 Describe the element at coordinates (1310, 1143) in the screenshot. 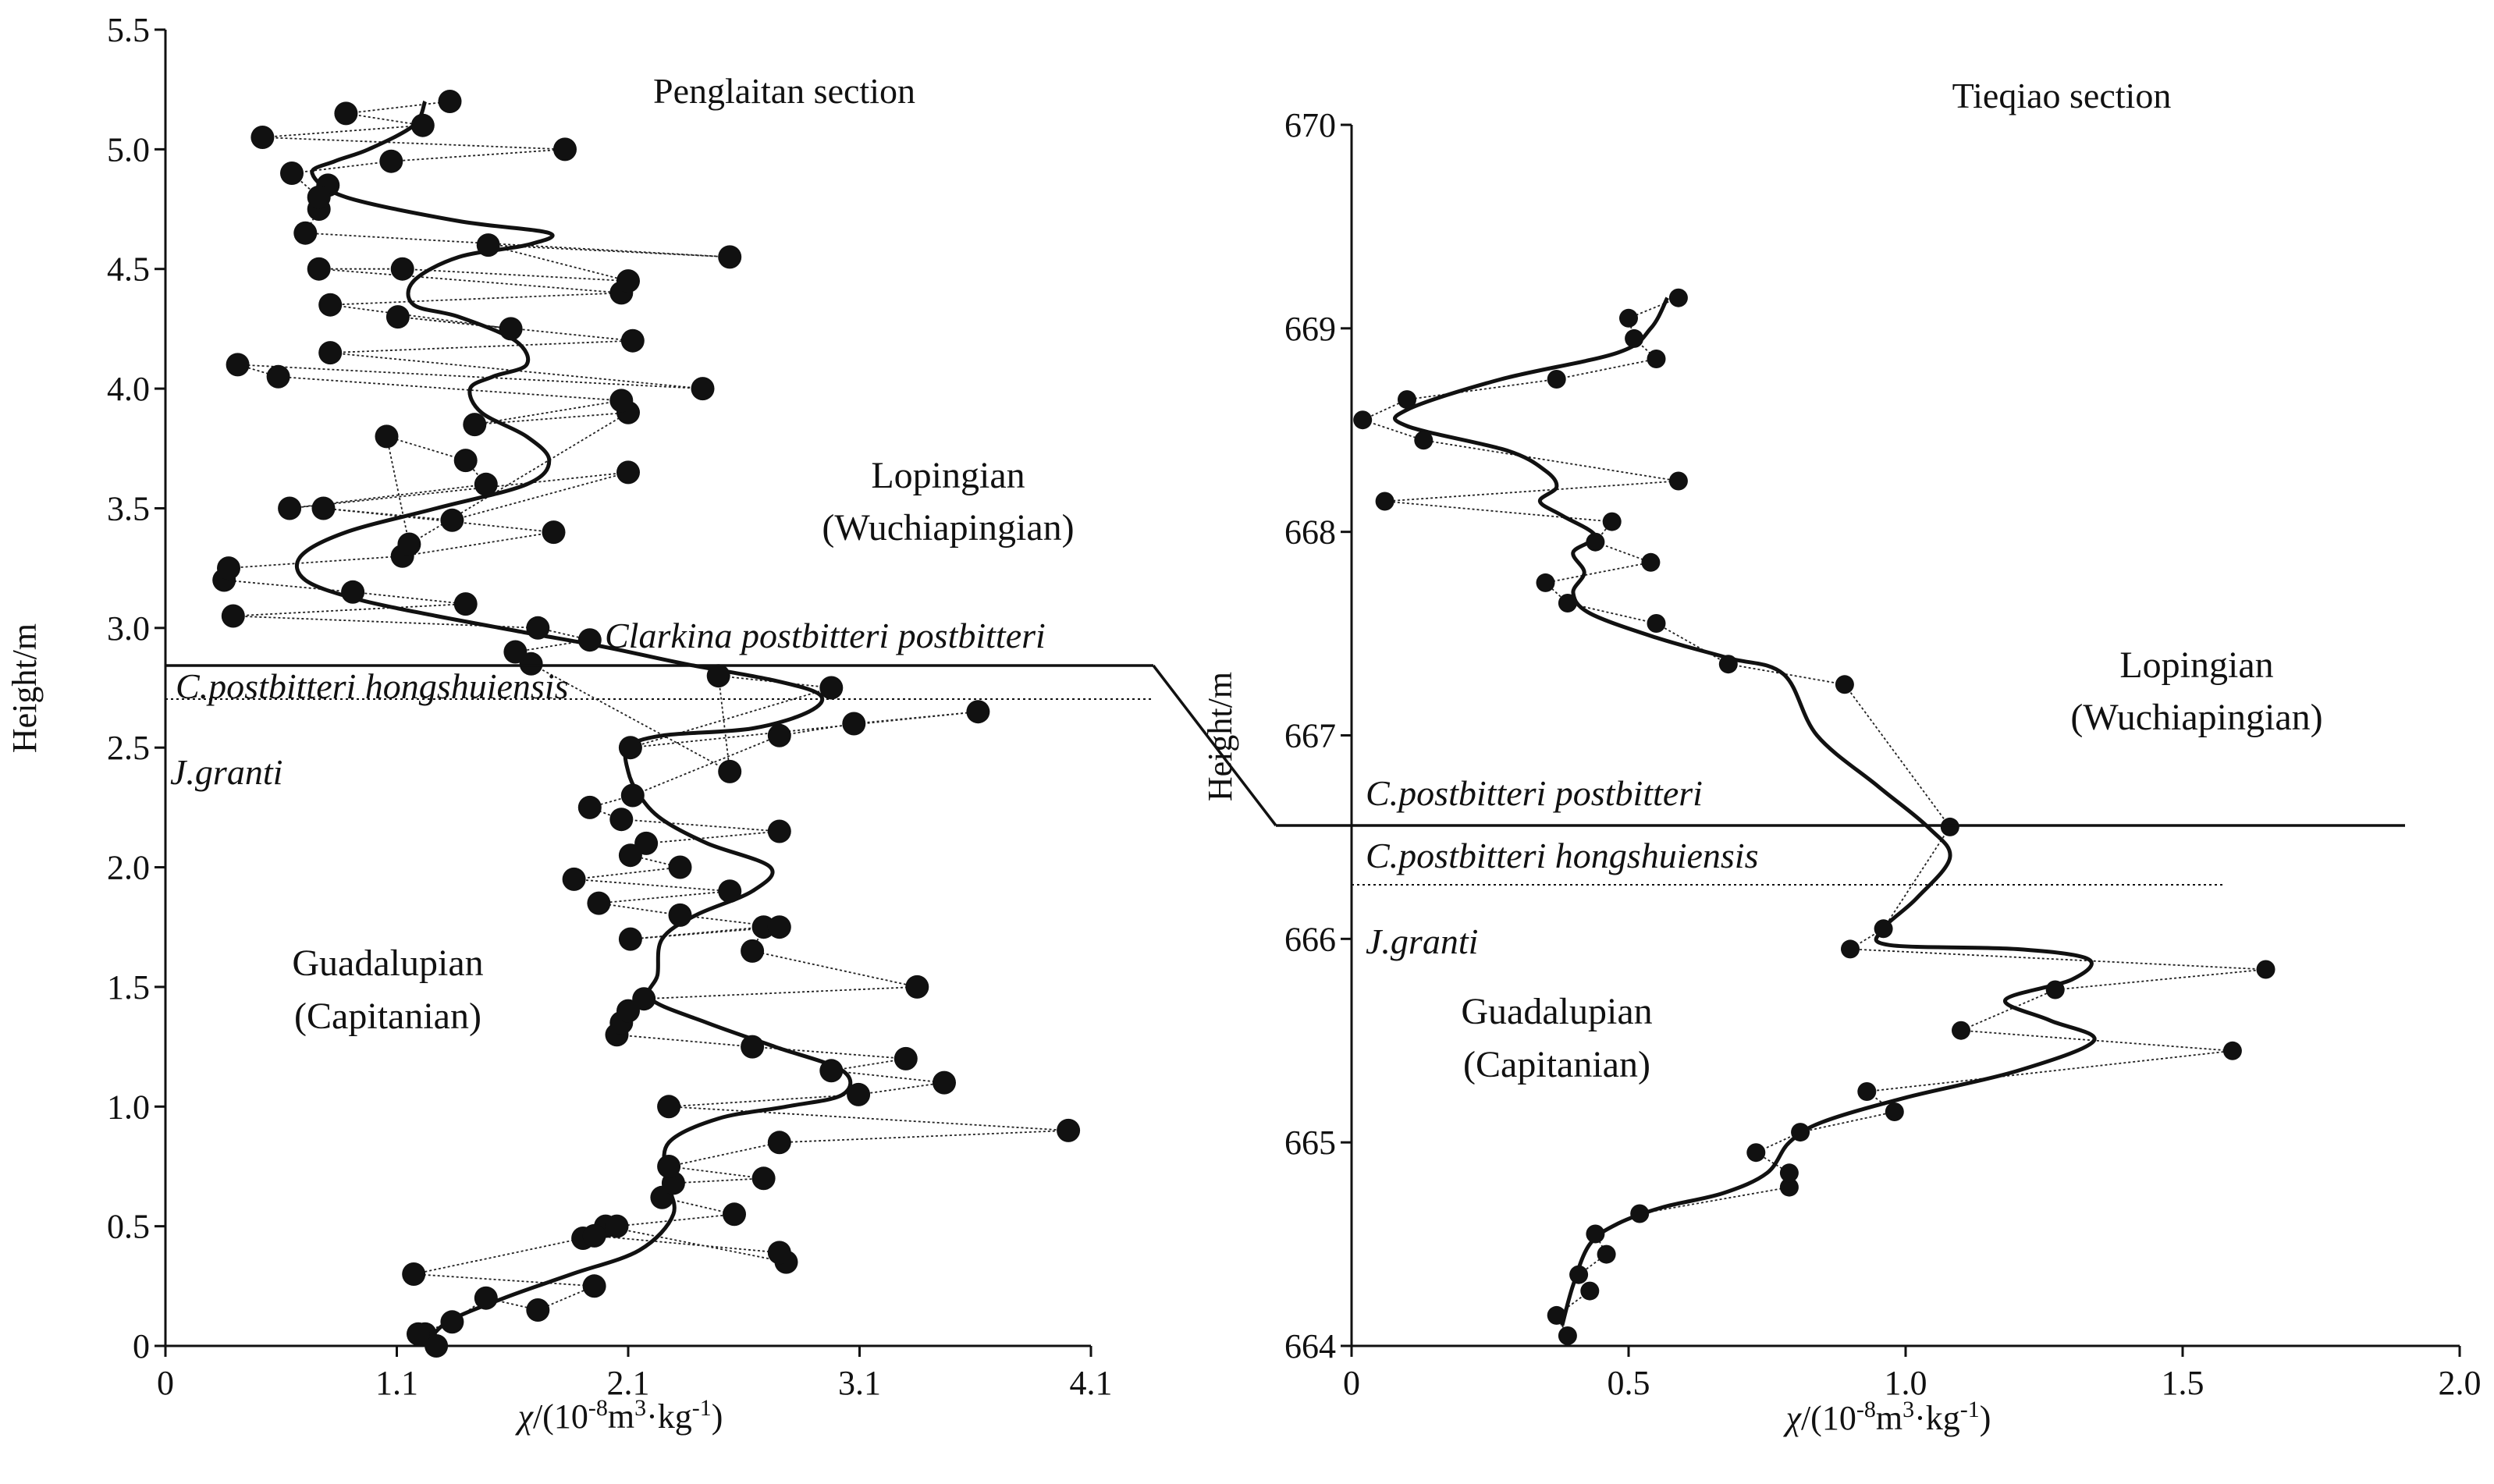

I see `tieqiao-y-tick-label: 665` at that location.